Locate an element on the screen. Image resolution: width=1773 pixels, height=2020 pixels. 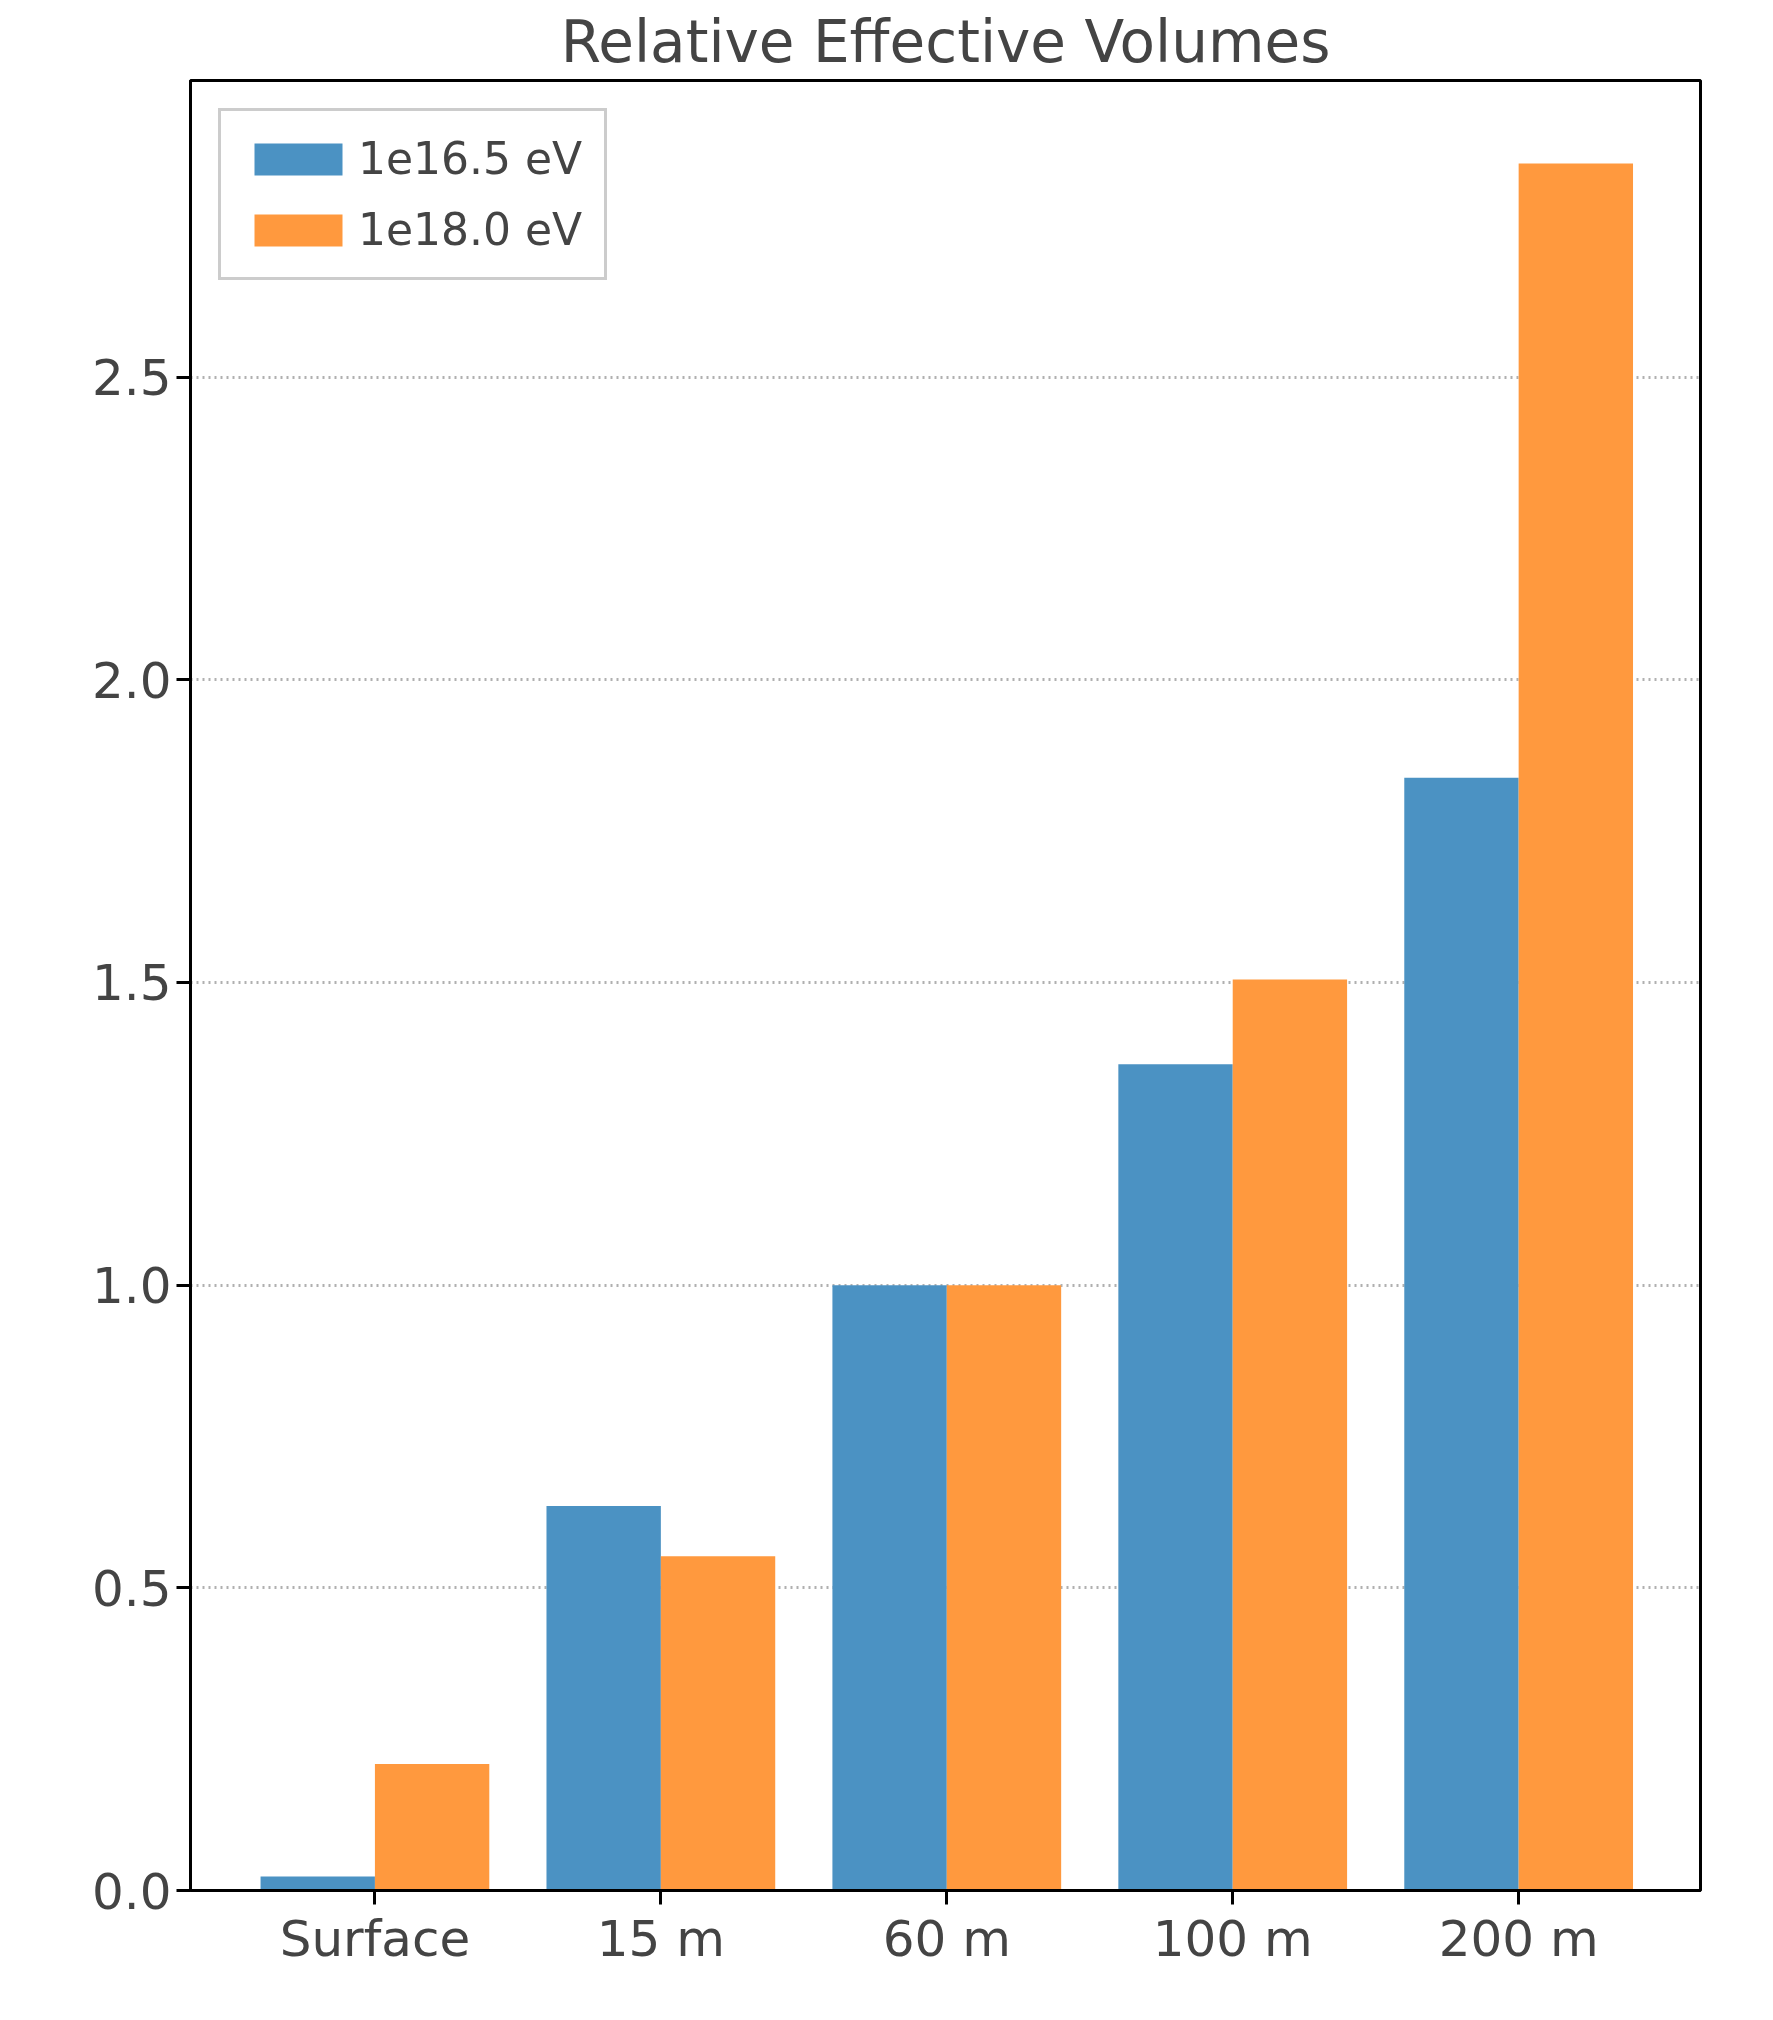
x-tick-label: 100 m is located at coordinates (1232, 1938).